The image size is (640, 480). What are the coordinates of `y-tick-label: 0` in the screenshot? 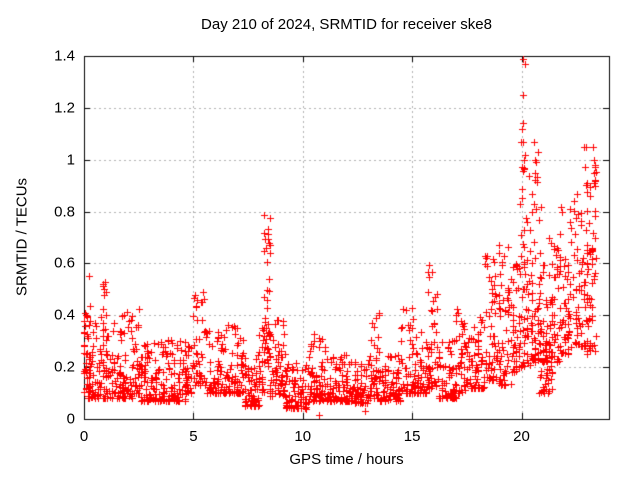 It's located at (70, 419).